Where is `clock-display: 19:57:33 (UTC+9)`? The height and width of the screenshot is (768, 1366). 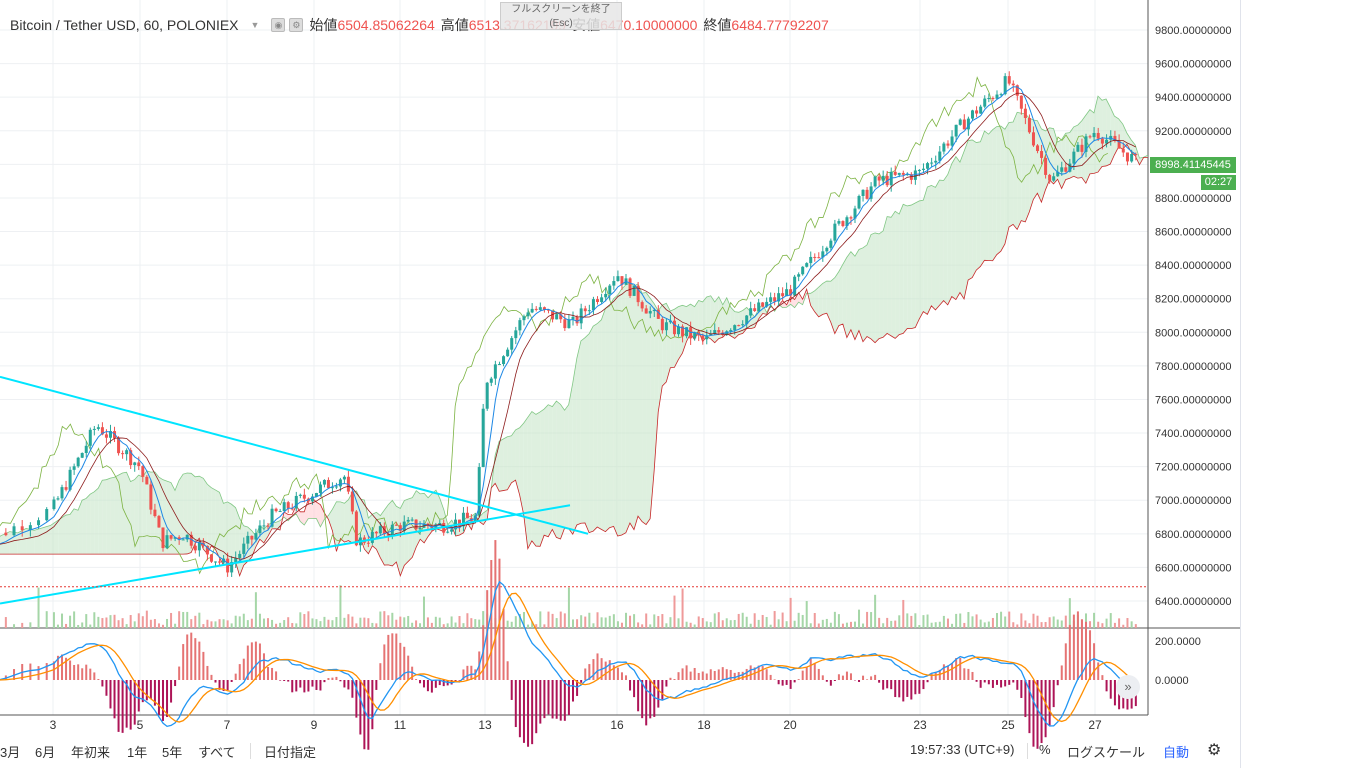 clock-display: 19:57:33 (UTC+9) is located at coordinates (962, 749).